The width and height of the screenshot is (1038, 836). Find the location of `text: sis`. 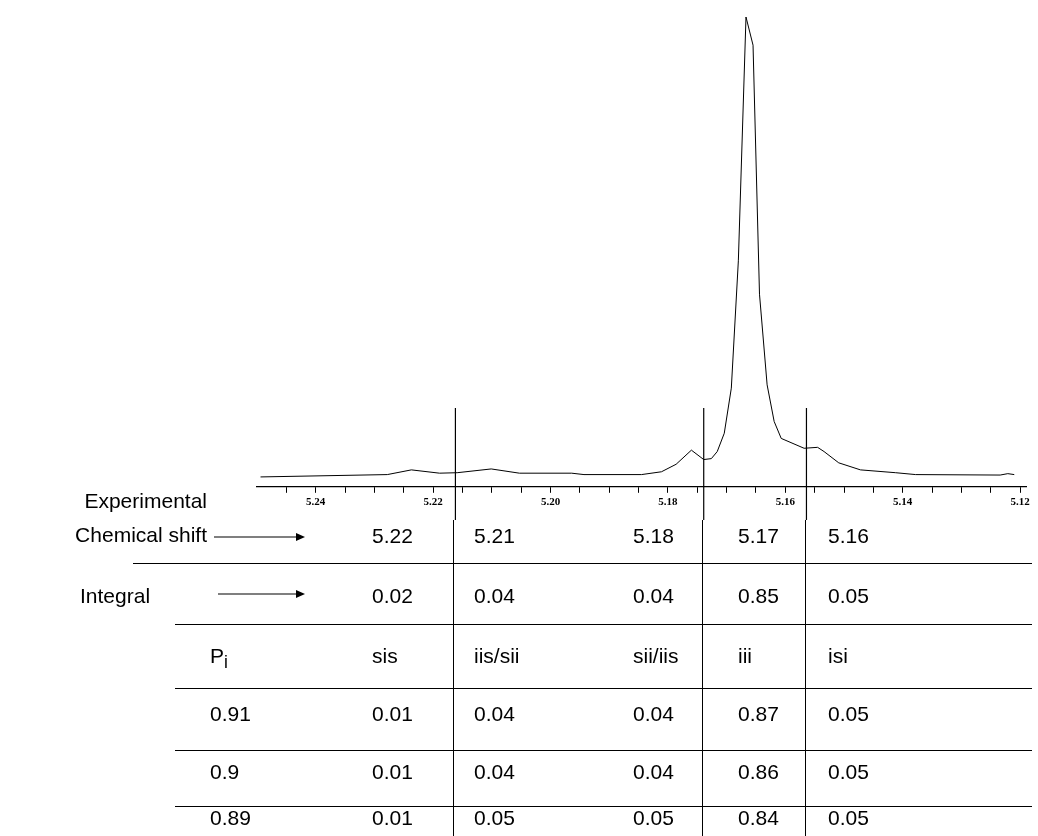

text: sis is located at coordinates (385, 656).